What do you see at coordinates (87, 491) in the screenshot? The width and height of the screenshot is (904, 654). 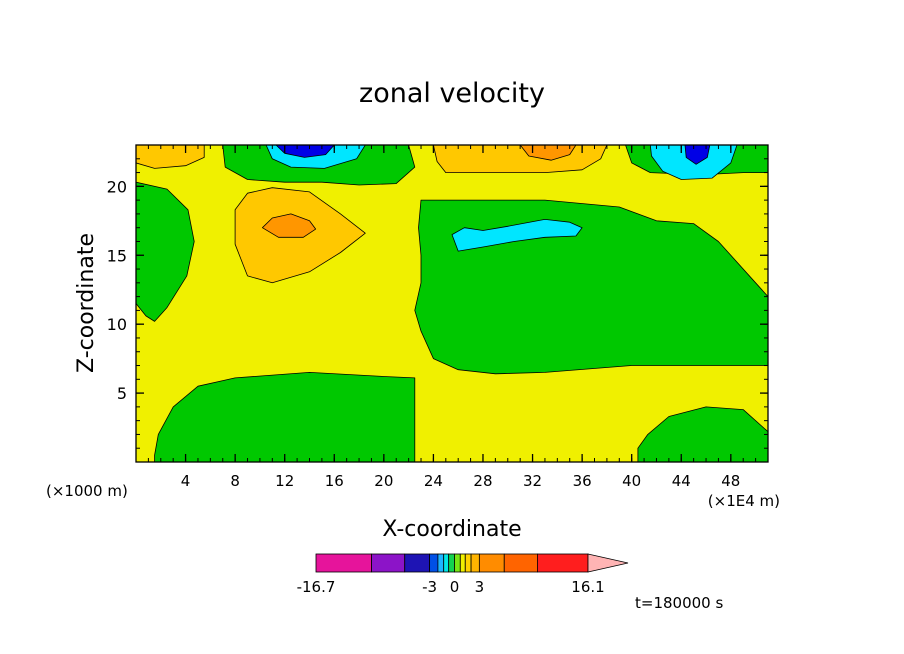 I see `y-scale-label: (×1000 m)` at bounding box center [87, 491].